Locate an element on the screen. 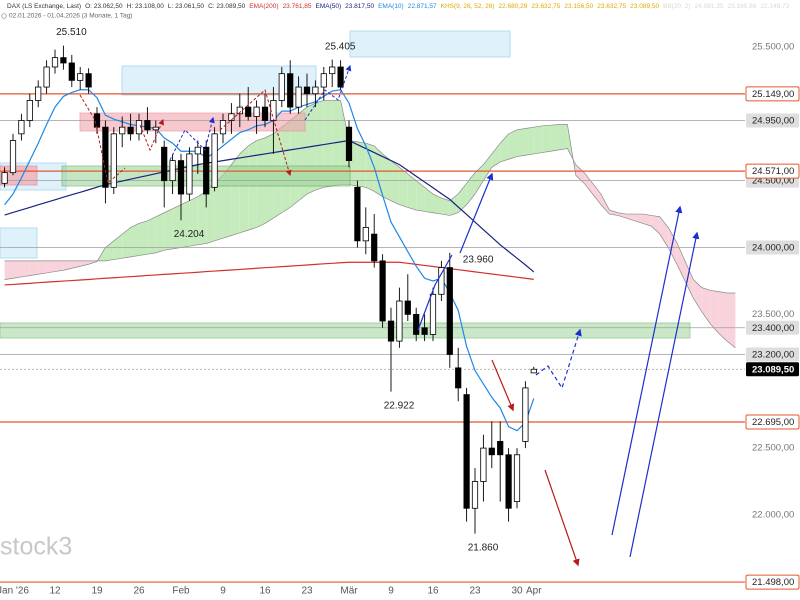 This screenshot has width=800, height=600. header-item: BB(20, 2) is located at coordinates (676, 6).